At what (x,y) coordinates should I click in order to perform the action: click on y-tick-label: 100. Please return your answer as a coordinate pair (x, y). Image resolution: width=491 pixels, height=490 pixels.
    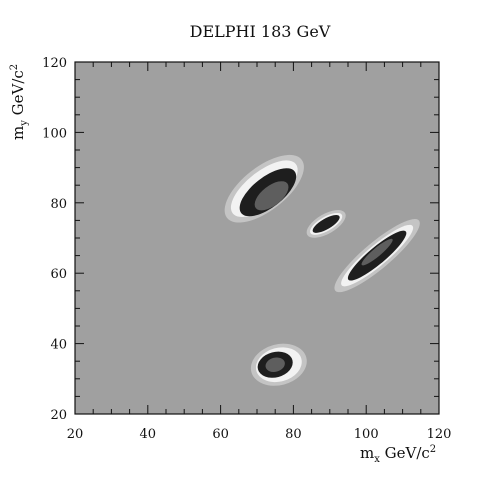
    Looking at the image, I should click on (54, 133).